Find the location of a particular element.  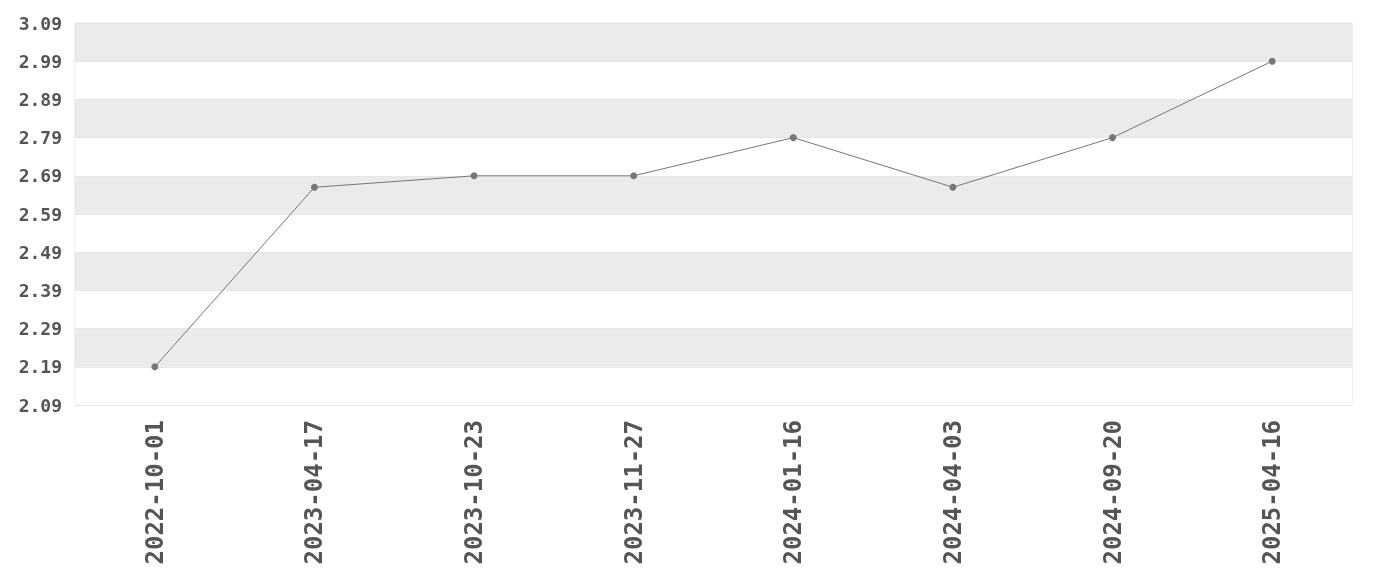

y-tick-label: 2.49 is located at coordinates (40, 252).